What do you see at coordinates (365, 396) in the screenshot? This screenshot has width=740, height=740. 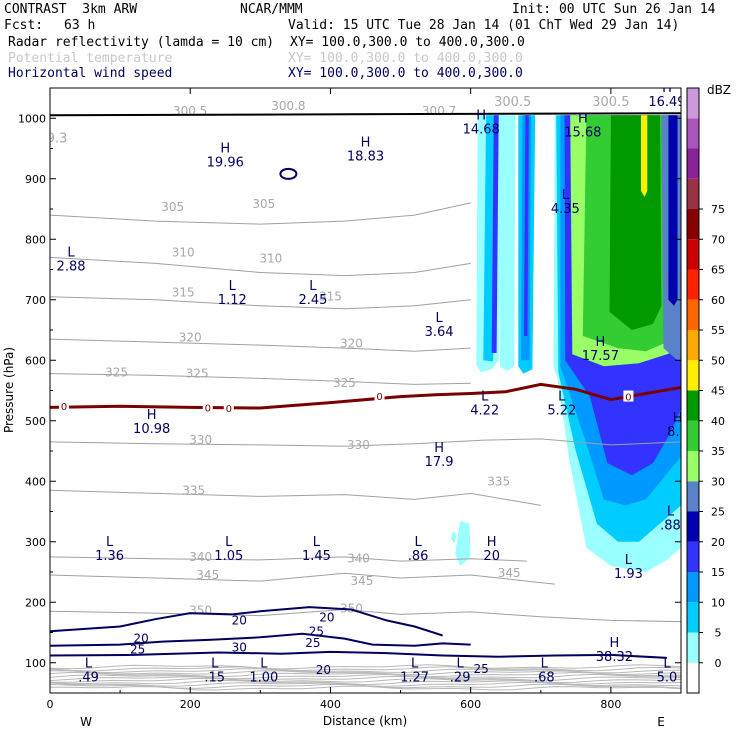 I see `freezing-level-line` at bounding box center [365, 396].